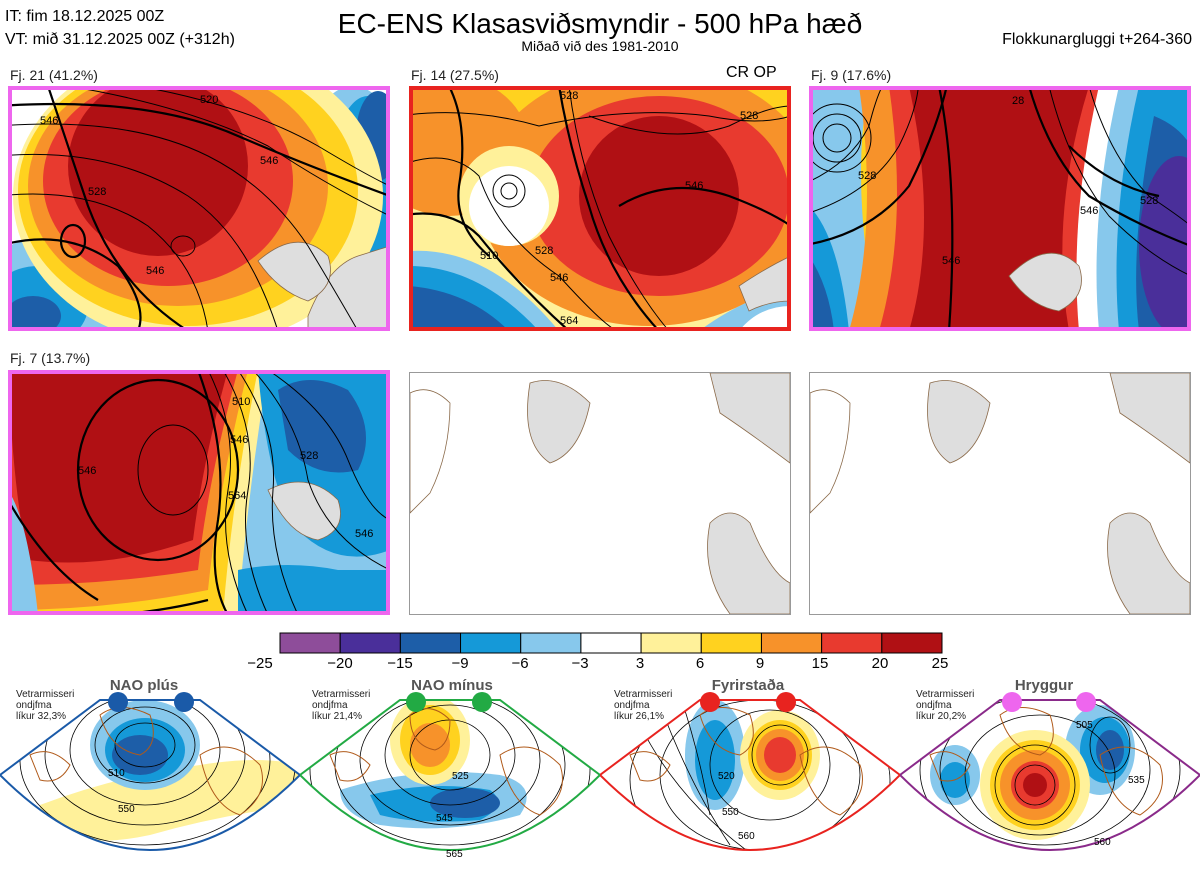 The height and width of the screenshot is (871, 1200). I want to click on colorbar-tick: 20, so click(880, 663).